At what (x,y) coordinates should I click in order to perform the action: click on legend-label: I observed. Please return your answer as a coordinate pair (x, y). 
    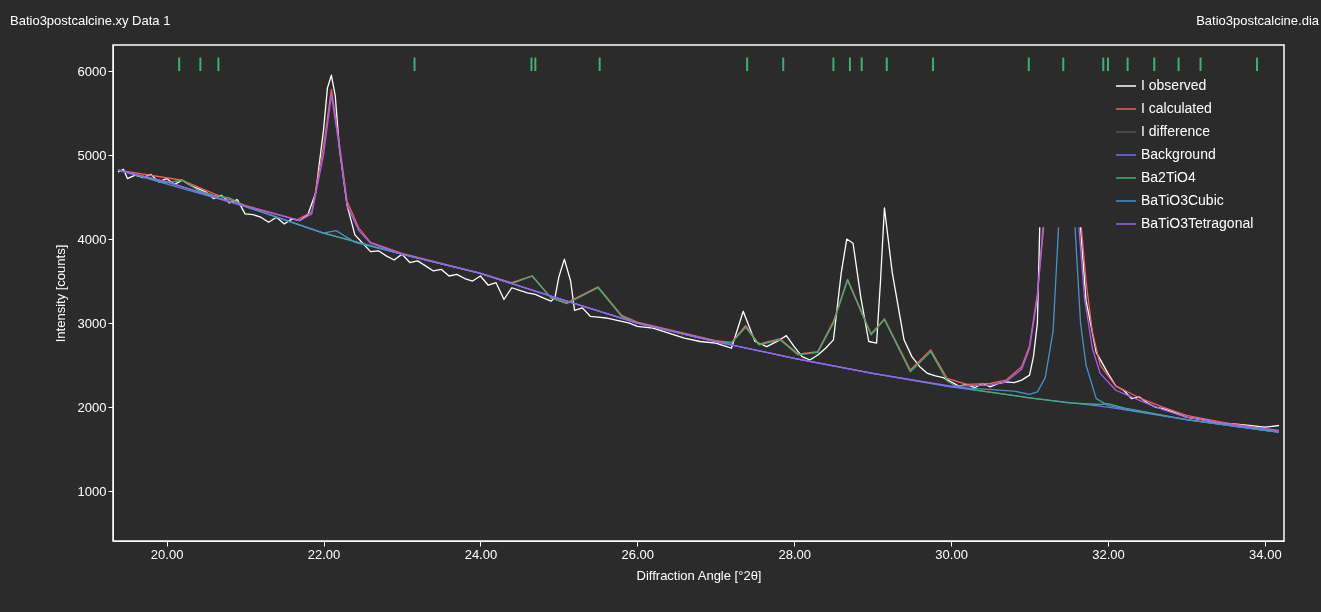
    Looking at the image, I should click on (1174, 85).